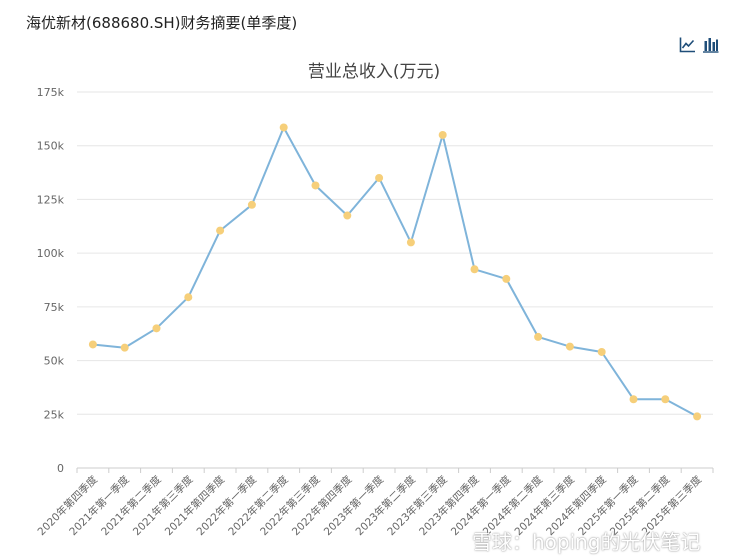  I want to click on y-tick-label: 100k, so click(51, 253).